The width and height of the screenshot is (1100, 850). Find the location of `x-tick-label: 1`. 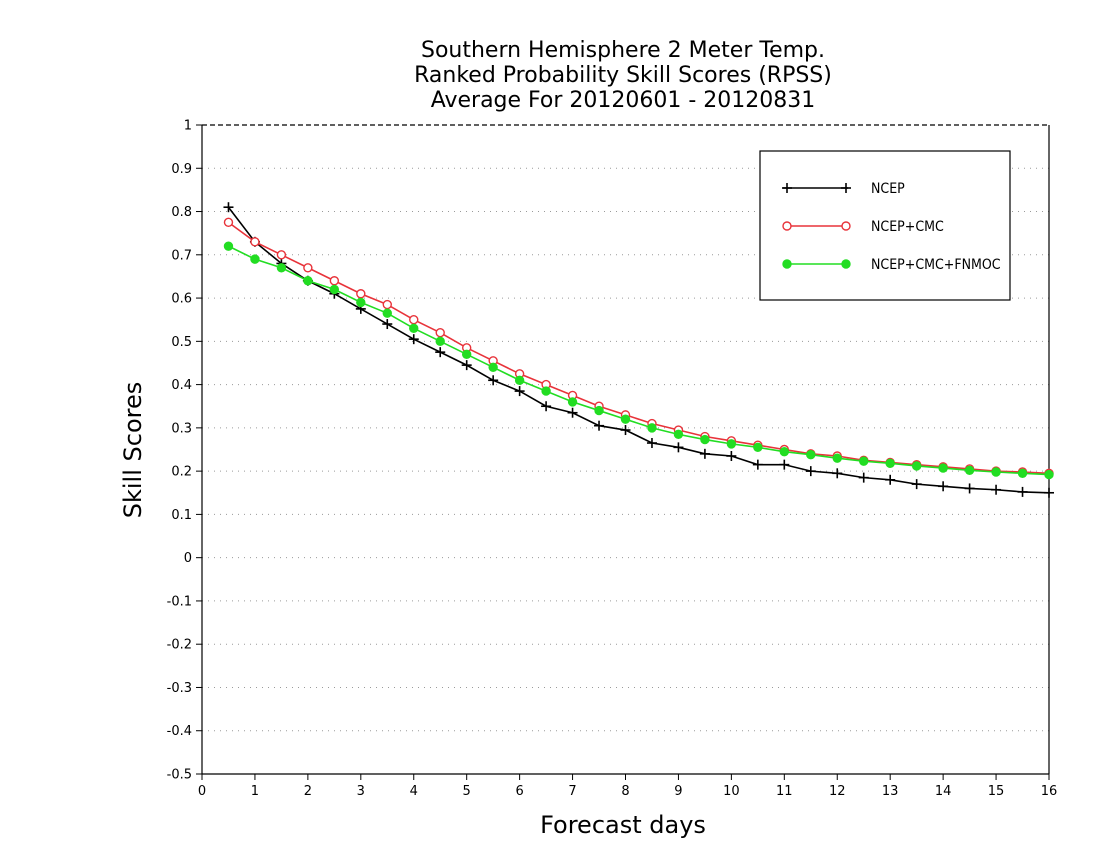

x-tick-label: 1 is located at coordinates (255, 791).